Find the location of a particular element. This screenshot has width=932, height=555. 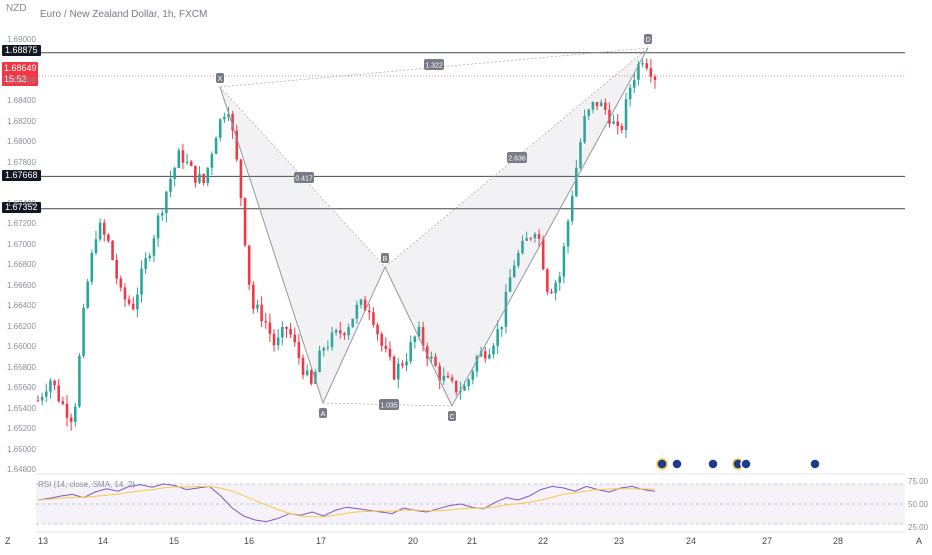

price-tag-mid: 1.67668 is located at coordinates (21, 175).